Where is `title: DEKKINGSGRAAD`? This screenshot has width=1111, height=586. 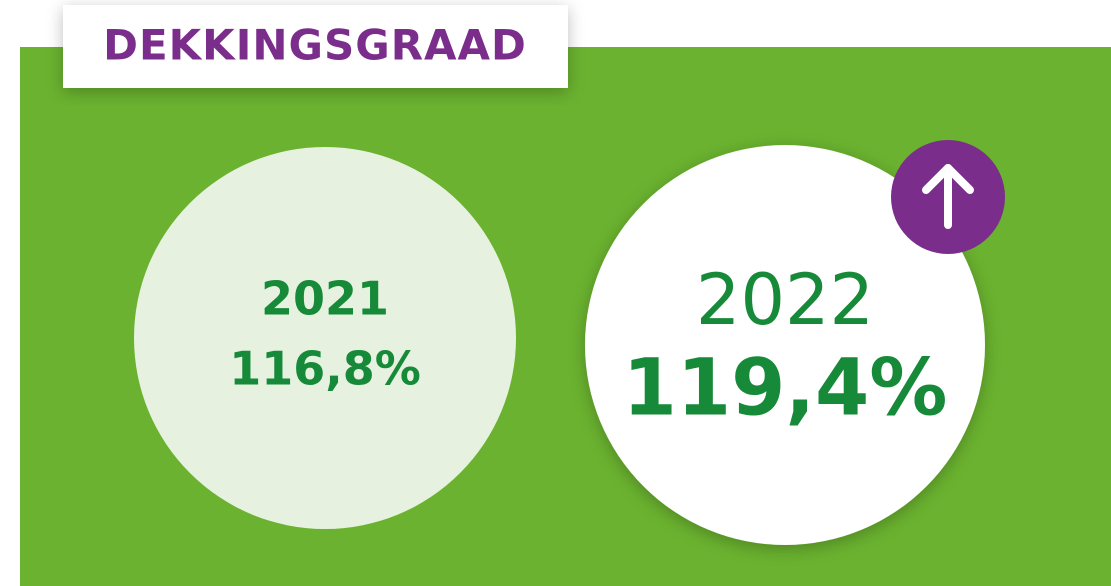 title: DEKKINGSGRAAD is located at coordinates (315, 45).